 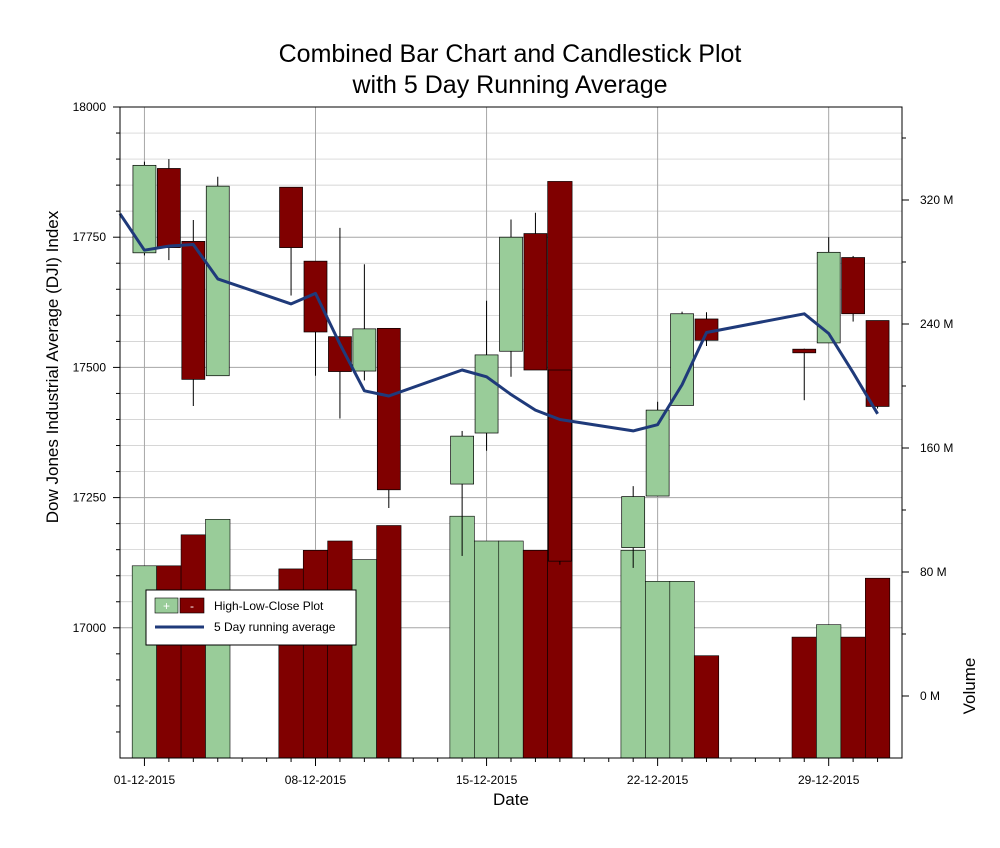 I want to click on y-axis-label: Dow Jones Industrial Average (DJI) Index, so click(x=52, y=366).